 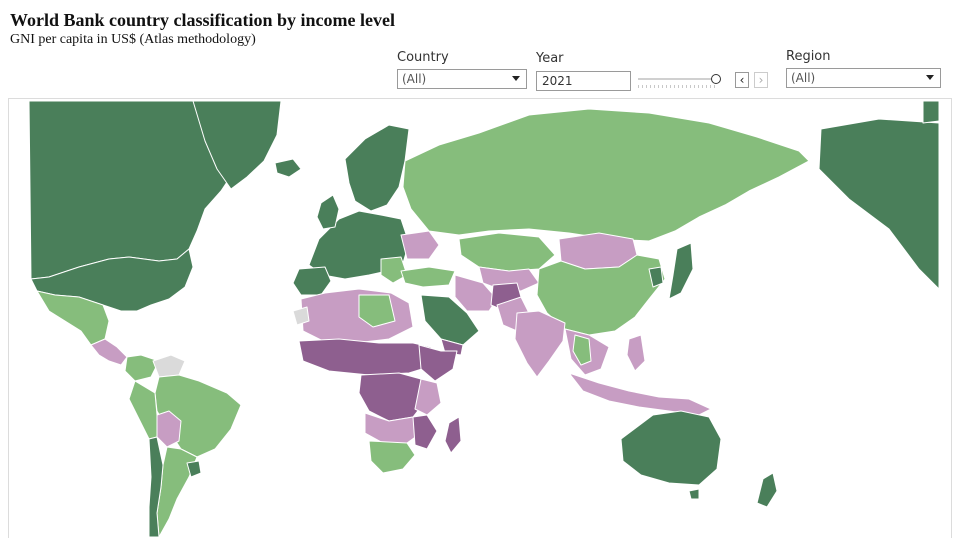 What do you see at coordinates (288, 168) in the screenshot?
I see `iceland-region` at bounding box center [288, 168].